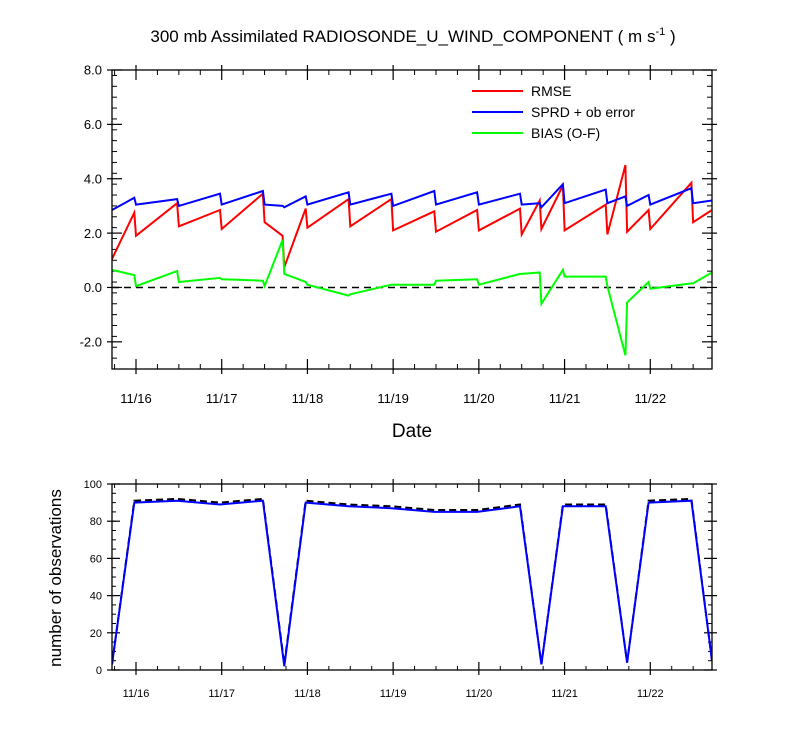 This screenshot has height=750, width=800. I want to click on series-line-bias-o-f, so click(412, 297).